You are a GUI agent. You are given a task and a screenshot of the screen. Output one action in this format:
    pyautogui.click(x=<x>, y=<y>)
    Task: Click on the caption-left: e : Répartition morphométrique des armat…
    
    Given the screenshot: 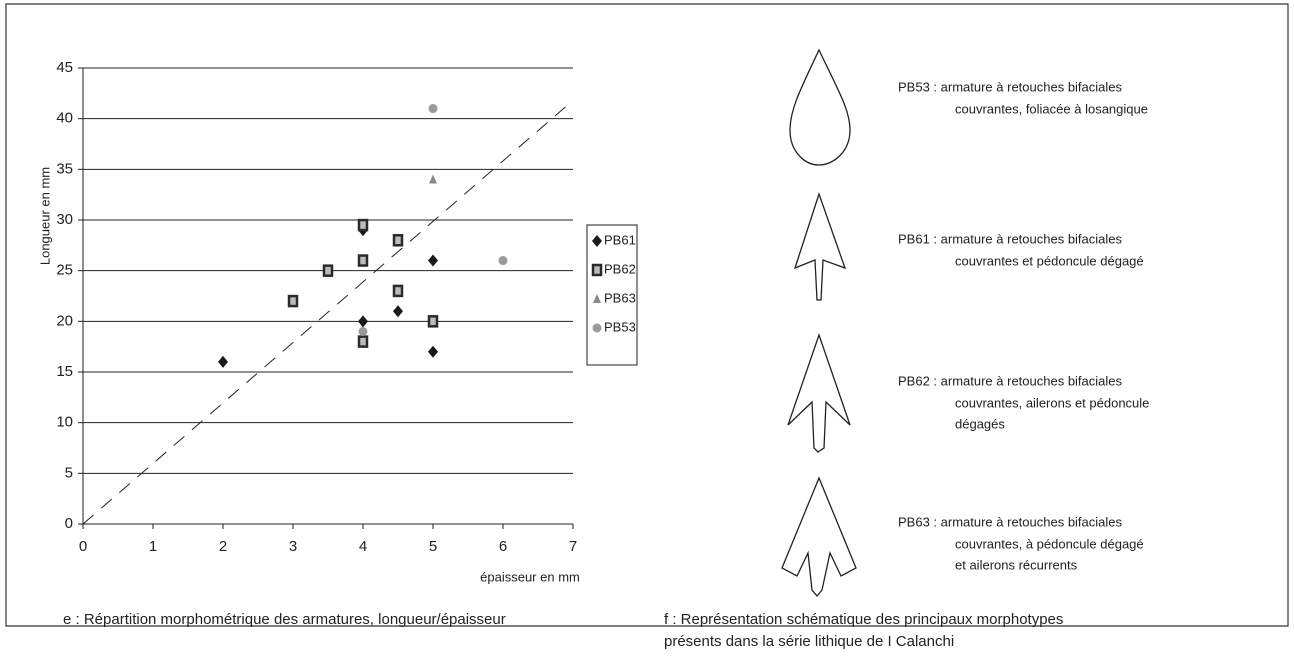 What is the action you would take?
    pyautogui.click(x=284, y=619)
    